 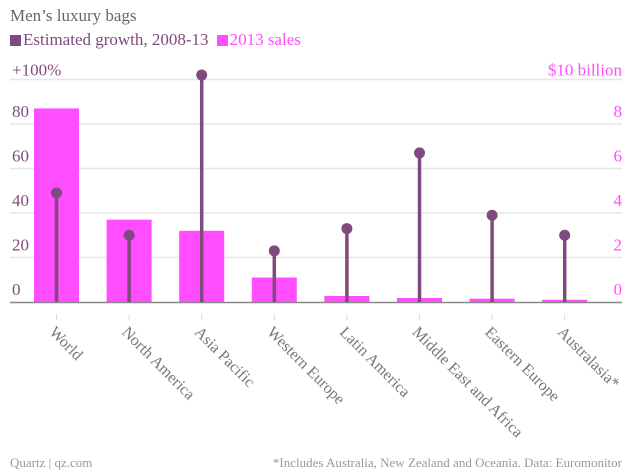 What do you see at coordinates (16, 289) in the screenshot?
I see `left-tick-label: 0` at bounding box center [16, 289].